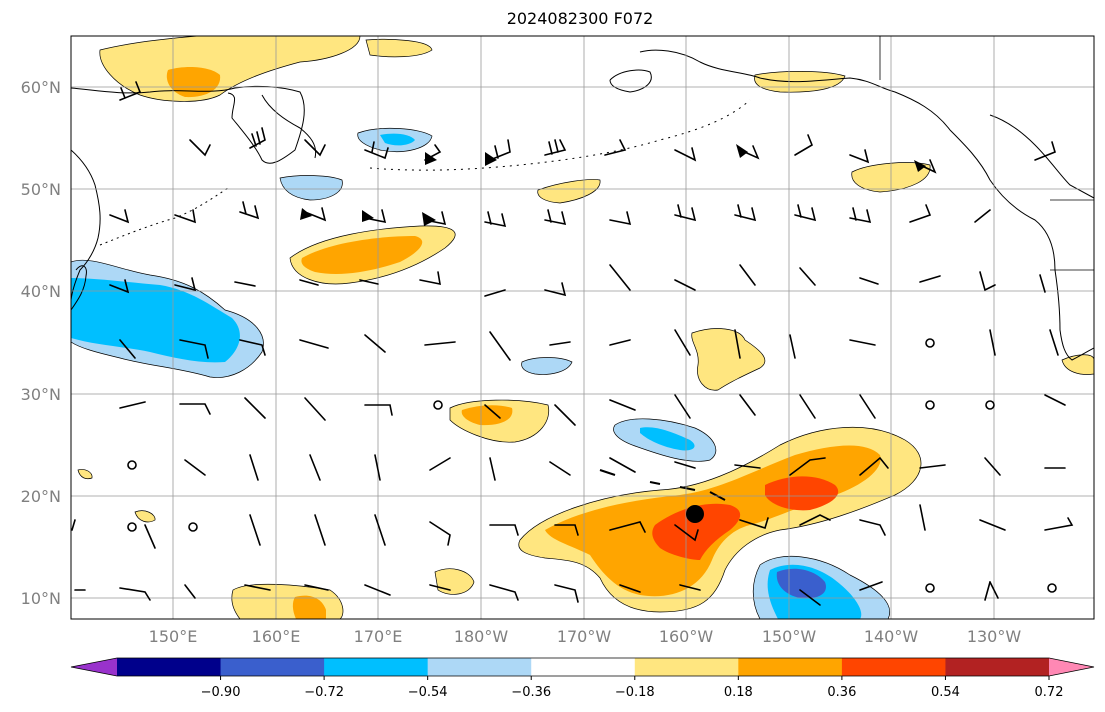 The height and width of the screenshot is (712, 1105). What do you see at coordinates (662, 485) in the screenshot?
I see `hawaiian-islands` at bounding box center [662, 485].